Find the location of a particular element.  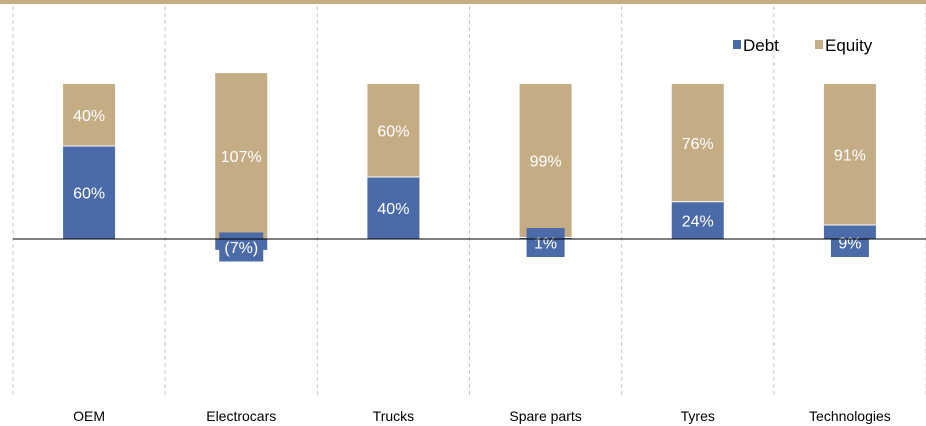

data-label-debt: 40% is located at coordinates (393, 209).